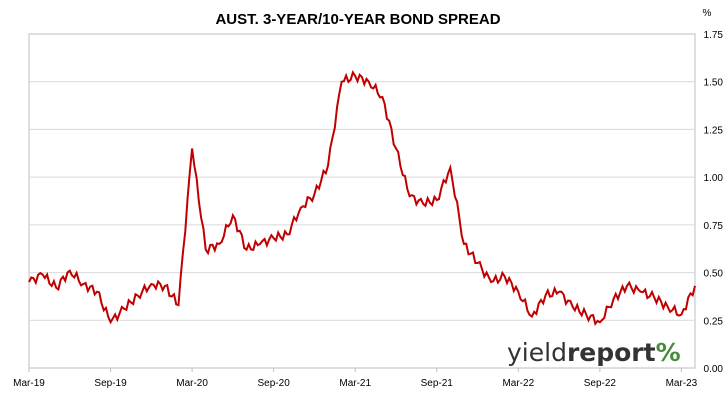 The image size is (727, 400). Describe the element at coordinates (355, 383) in the screenshot. I see `x-tick-label: Mar-21` at that location.